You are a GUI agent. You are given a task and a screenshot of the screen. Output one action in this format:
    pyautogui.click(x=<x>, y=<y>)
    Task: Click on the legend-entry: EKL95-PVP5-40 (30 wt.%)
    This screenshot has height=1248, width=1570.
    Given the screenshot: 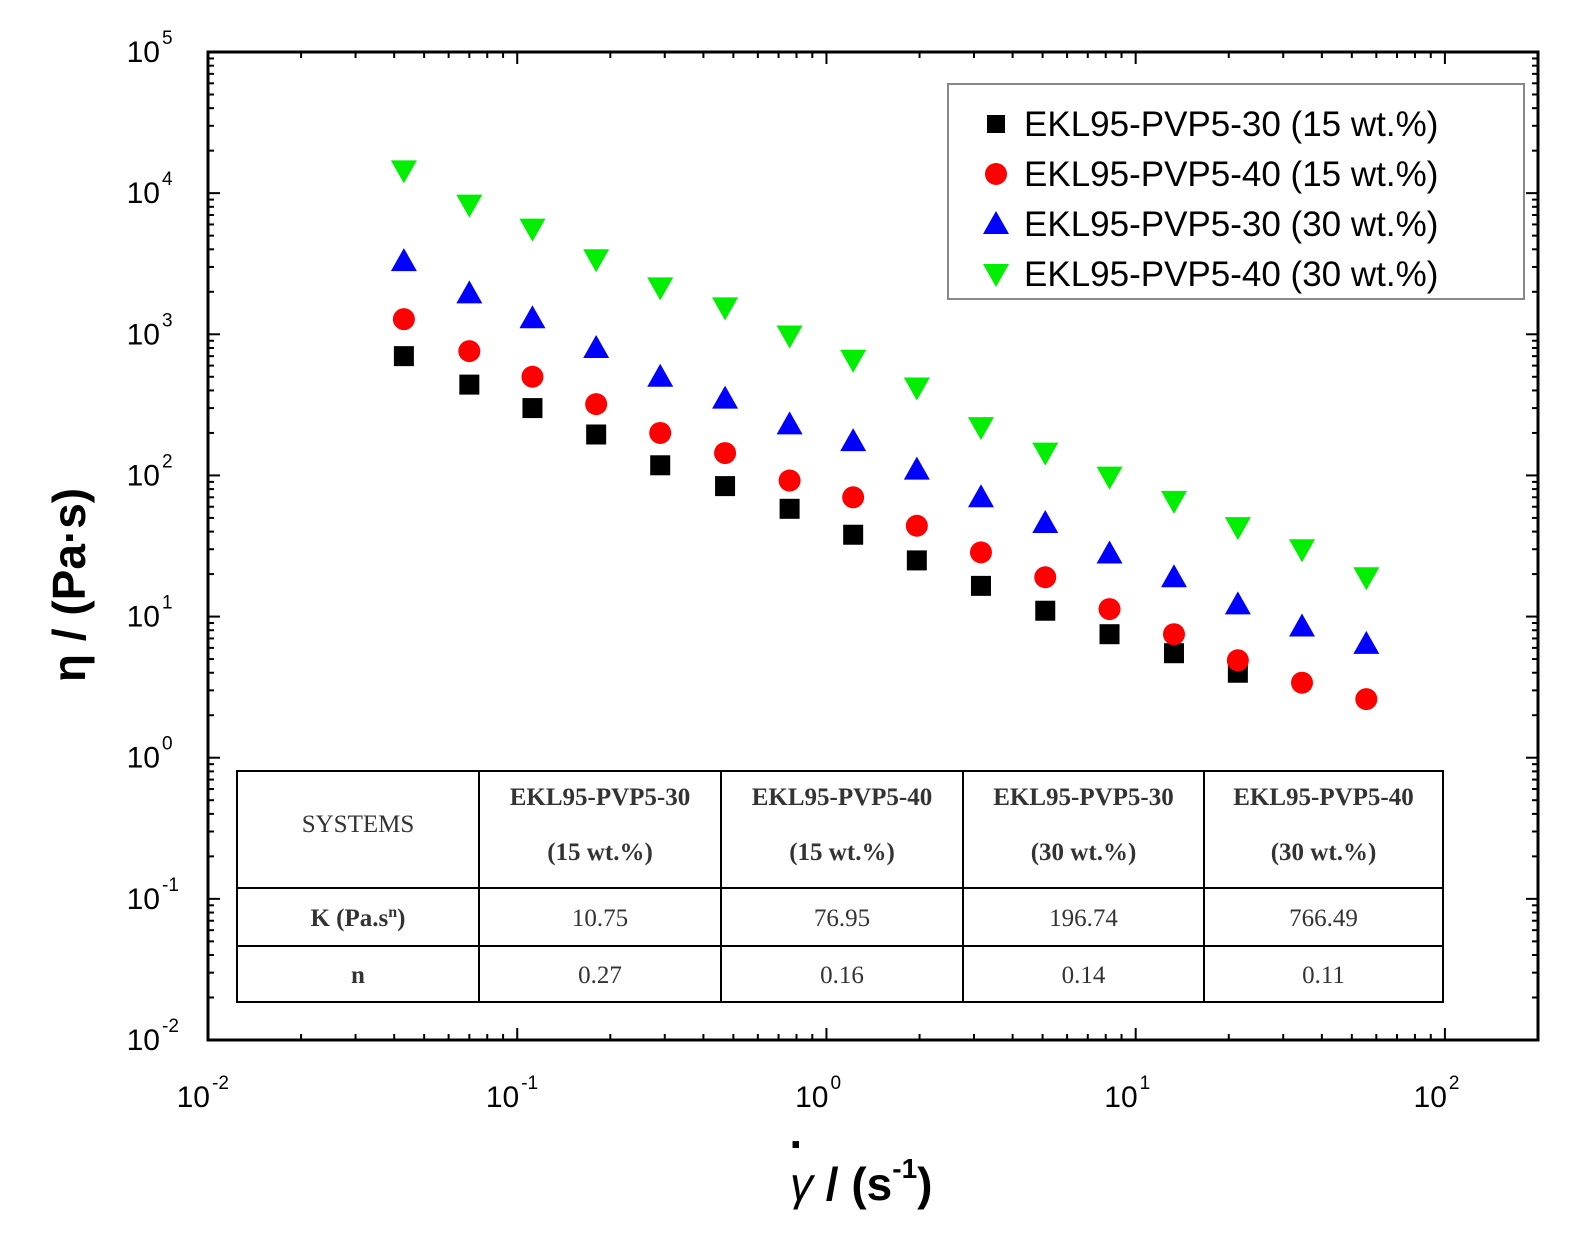 What is the action you would take?
    pyautogui.click(x=1210, y=274)
    